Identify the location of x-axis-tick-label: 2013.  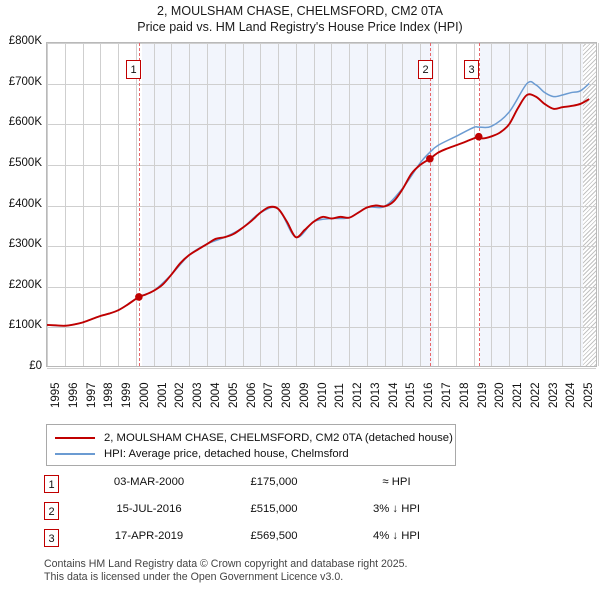
(375, 395).